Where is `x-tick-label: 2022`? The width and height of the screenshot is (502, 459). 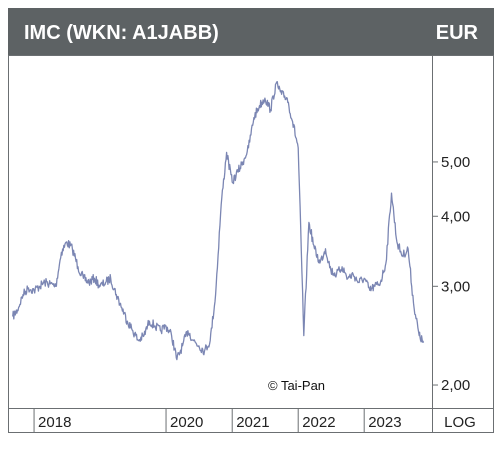 x-tick-label: 2022 is located at coordinates (318, 422).